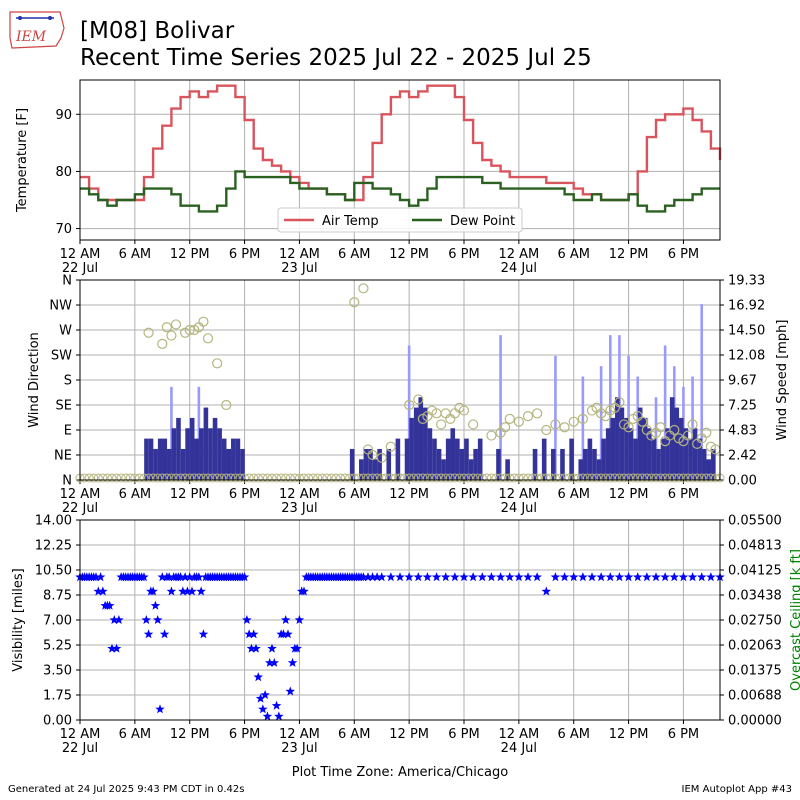 The height and width of the screenshot is (800, 800). What do you see at coordinates (555, 417) in the screenshot?
I see `wind-gust-bar` at bounding box center [555, 417].